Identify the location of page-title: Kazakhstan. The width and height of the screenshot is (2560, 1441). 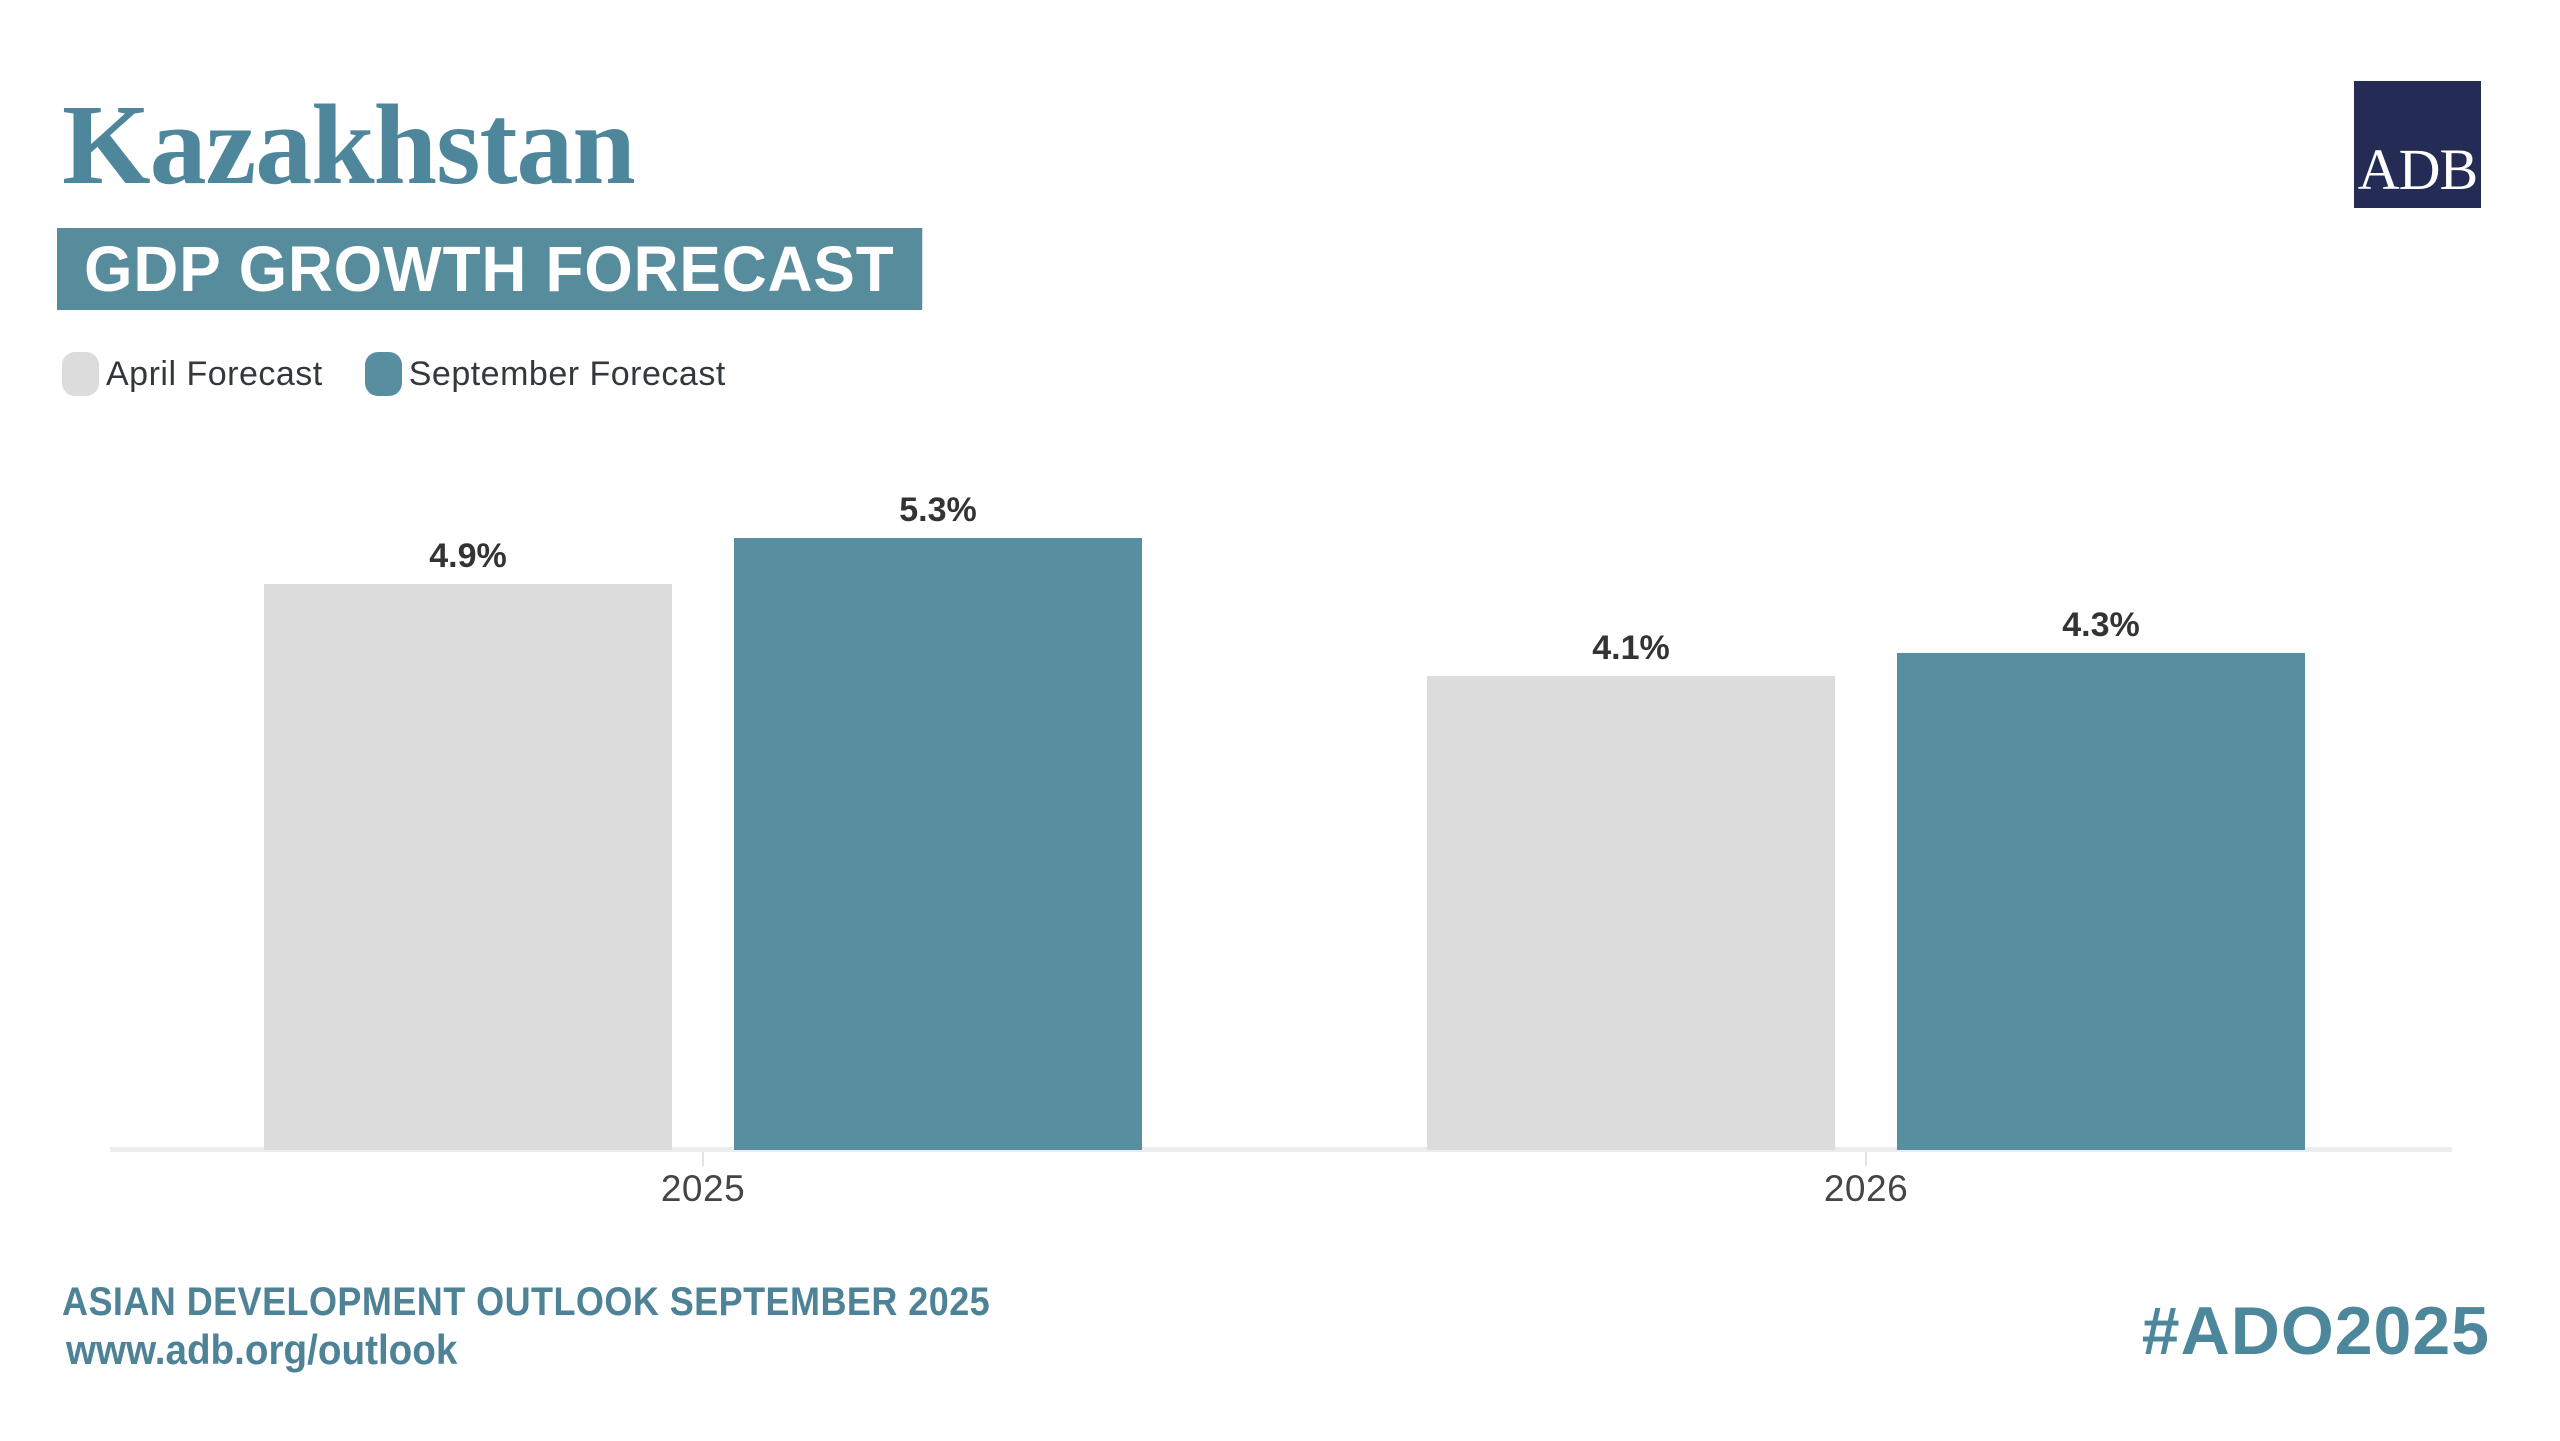
(349, 144).